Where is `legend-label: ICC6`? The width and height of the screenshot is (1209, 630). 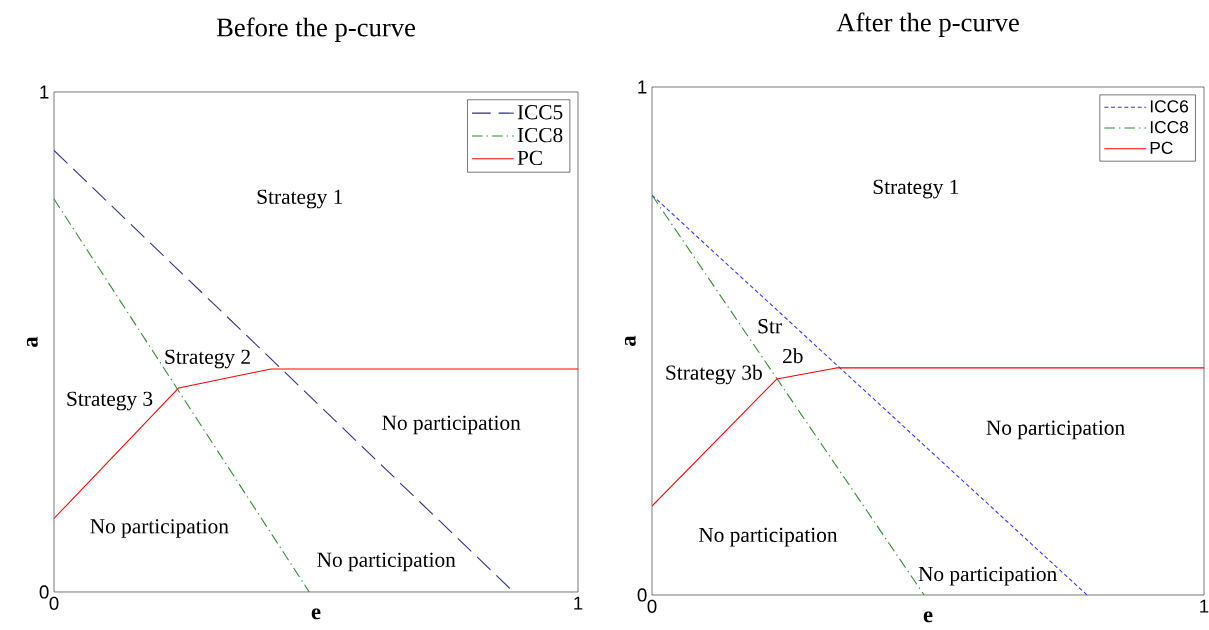
legend-label: ICC6 is located at coordinates (1169, 106).